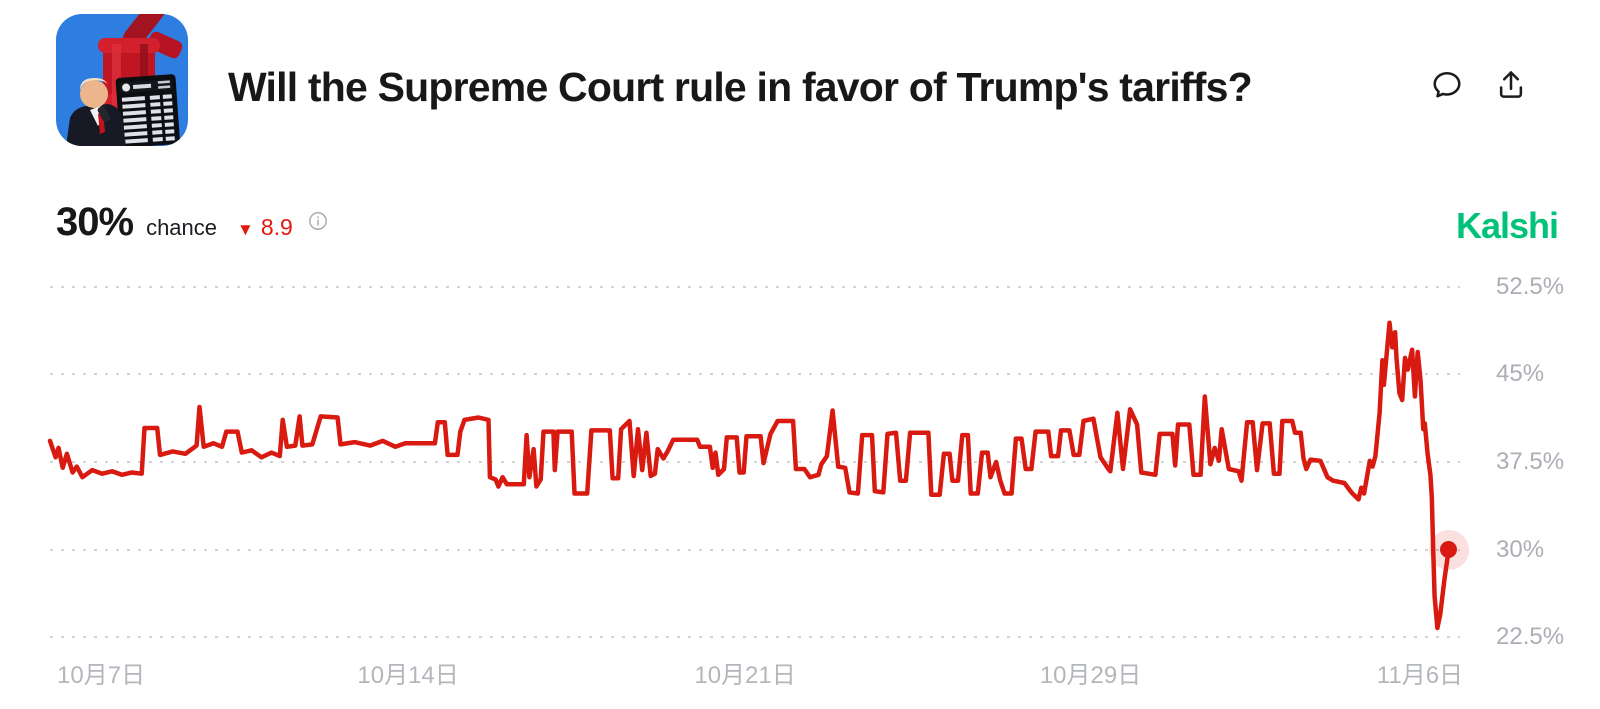 Image resolution: width=1600 pixels, height=709 pixels. I want to click on gavel-trump-tariffs-graphic, so click(122, 80).